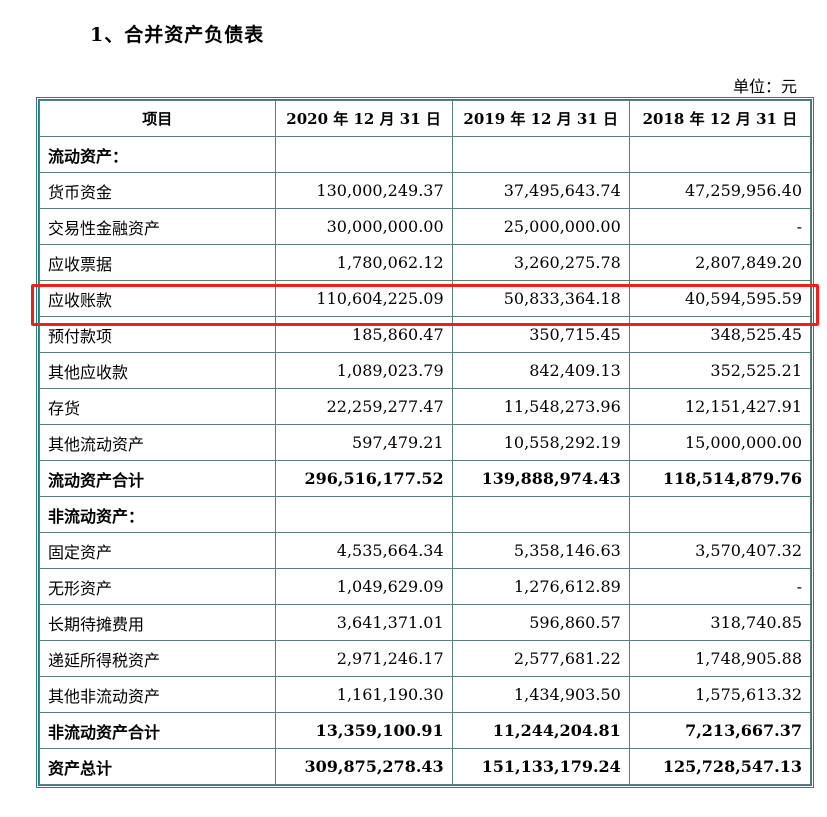  Describe the element at coordinates (540, 730) in the screenshot. I see `value-cell: 11,244,204.81` at that location.